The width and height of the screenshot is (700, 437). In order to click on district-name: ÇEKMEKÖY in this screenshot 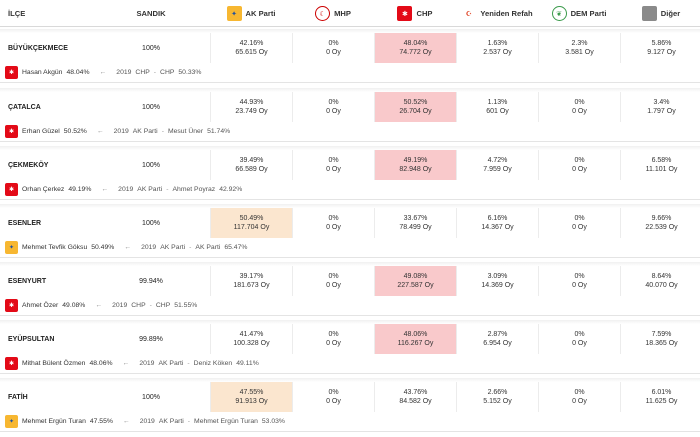, I will do `click(28, 165)`.